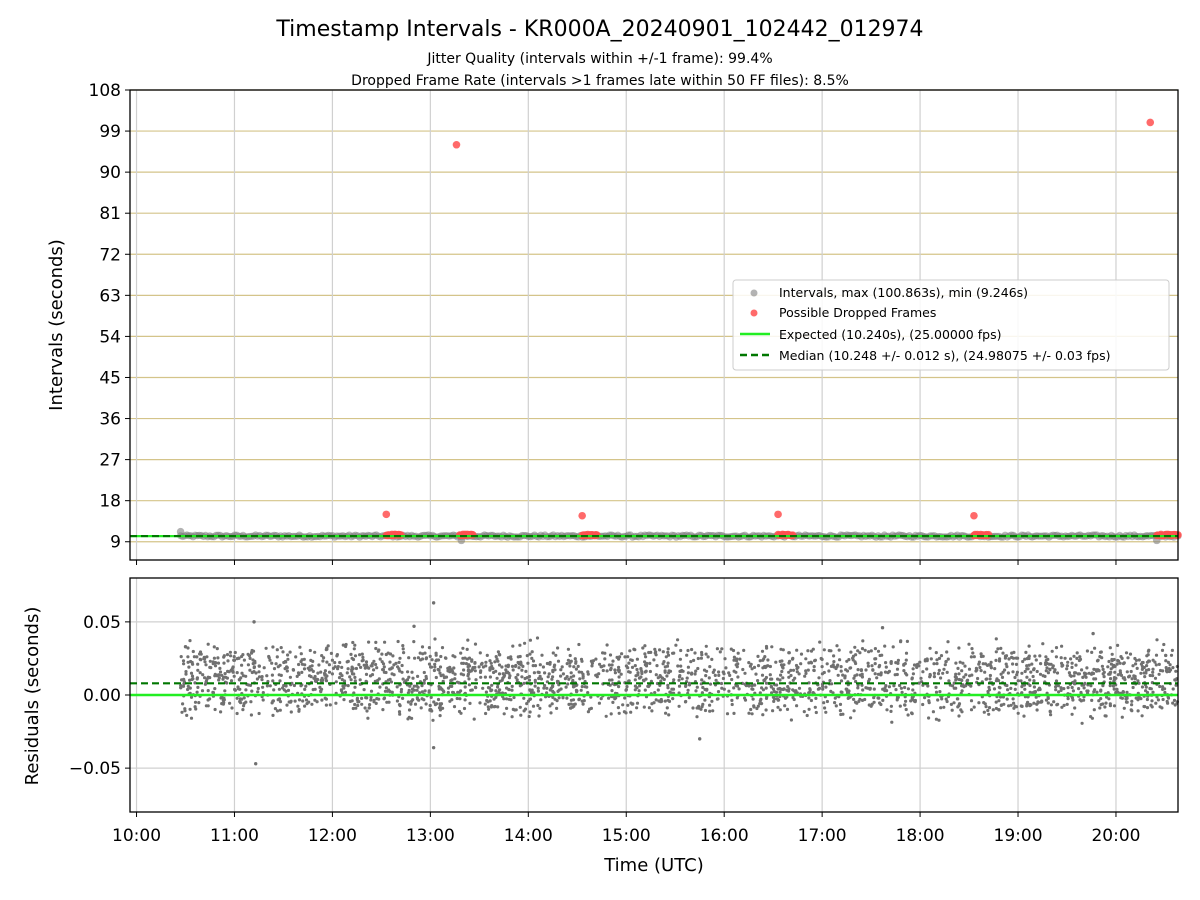  Describe the element at coordinates (110, 255) in the screenshot. I see `top-ytick-label: 72` at that location.